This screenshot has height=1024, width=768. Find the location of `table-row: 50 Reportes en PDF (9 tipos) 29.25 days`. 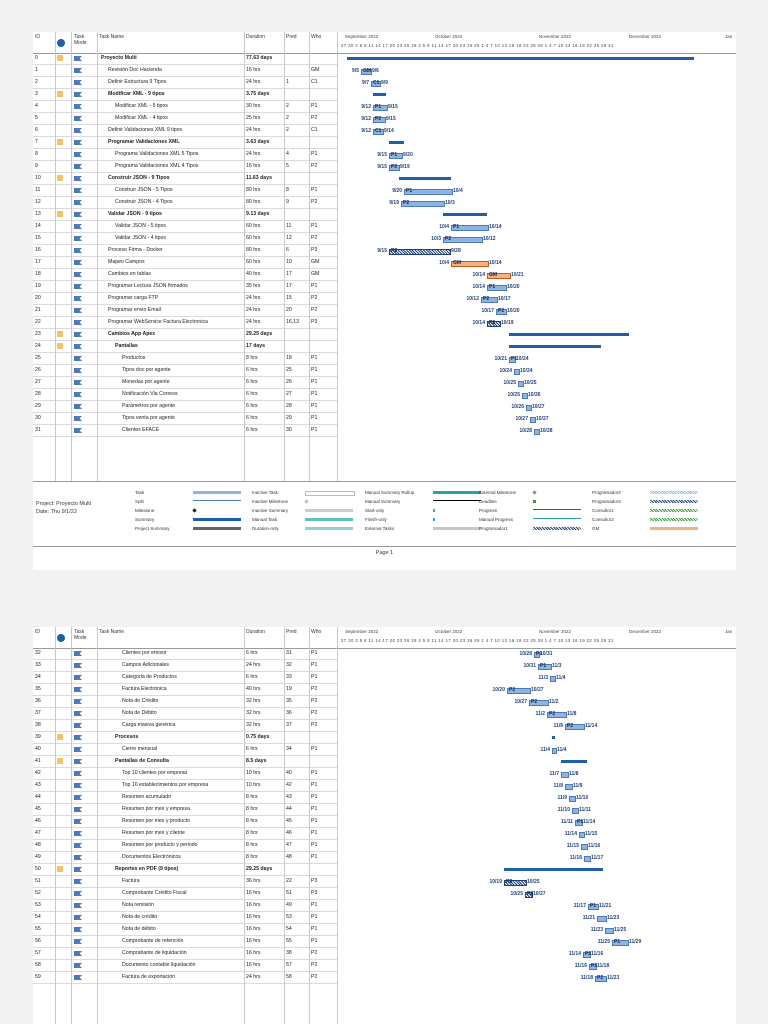

table-row: 50 Reportes en PDF (9 tipos) 29.25 days is located at coordinates (185, 870).